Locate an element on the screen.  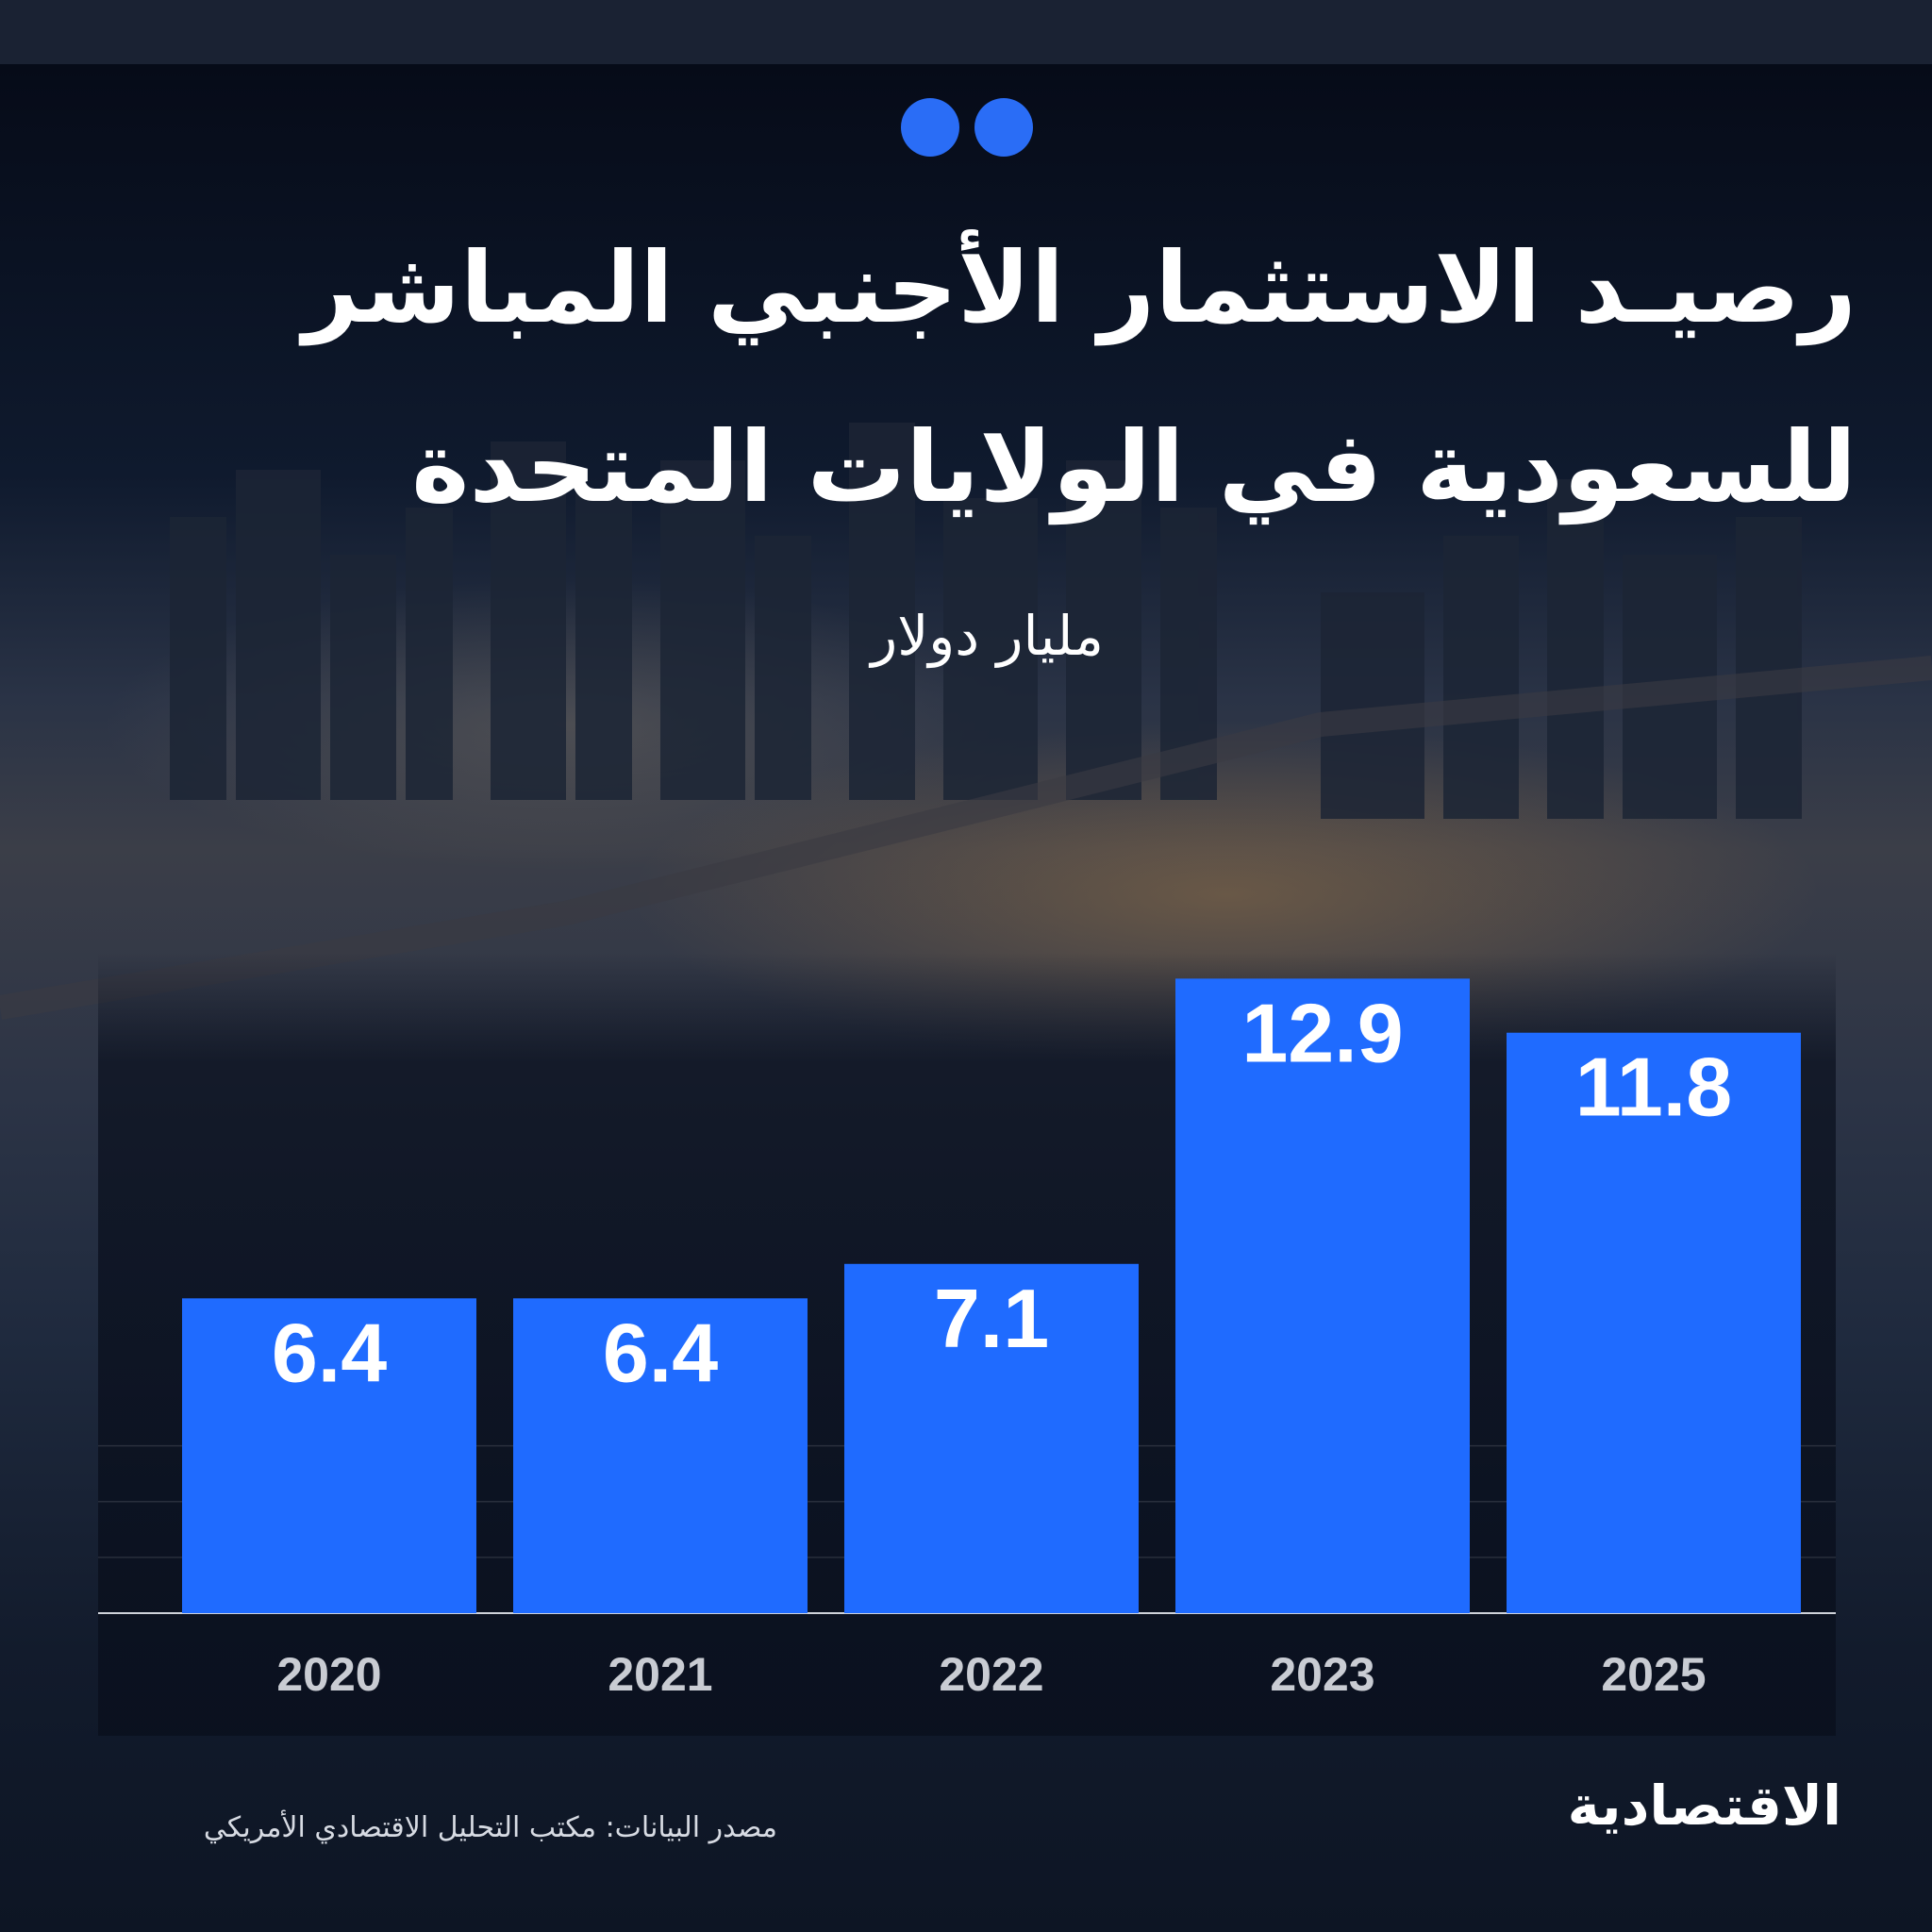
x-tick-label-2025: 2025 is located at coordinates (1653, 1674).